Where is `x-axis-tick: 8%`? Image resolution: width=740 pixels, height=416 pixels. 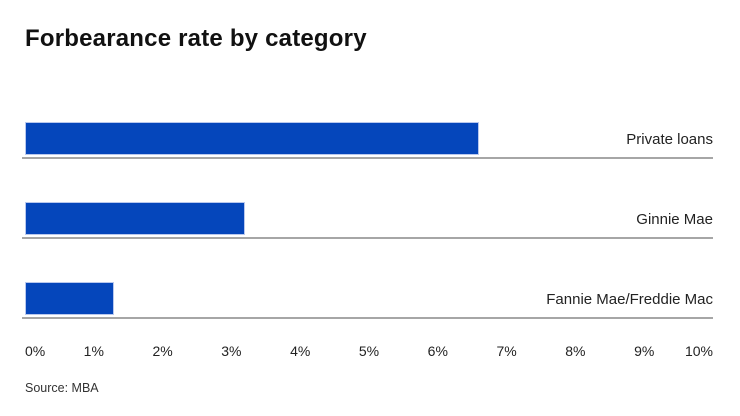
x-axis-tick: 8% is located at coordinates (575, 351).